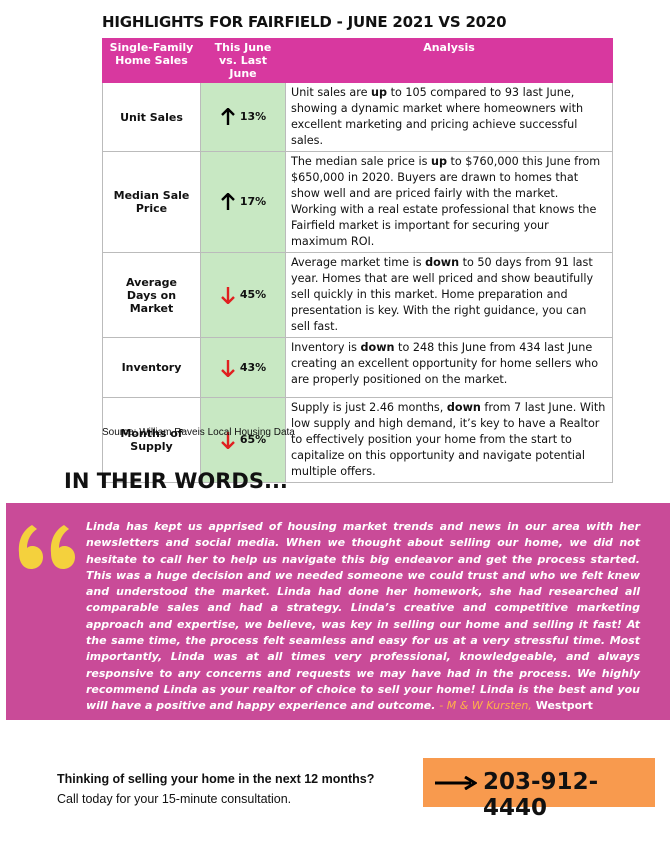  I want to click on column-header: This June vs. Last June, so click(243, 60).